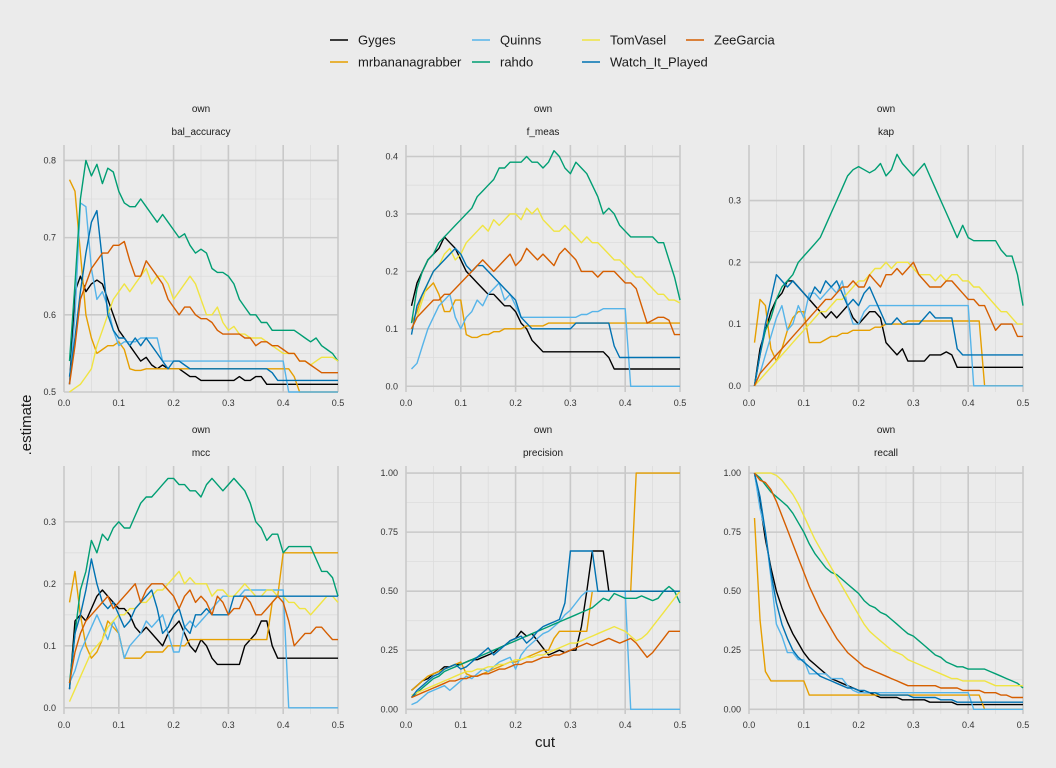 The image size is (1056, 768). Describe the element at coordinates (201, 132) in the screenshot. I see `strip-label-metric: bal_accuracy` at that location.